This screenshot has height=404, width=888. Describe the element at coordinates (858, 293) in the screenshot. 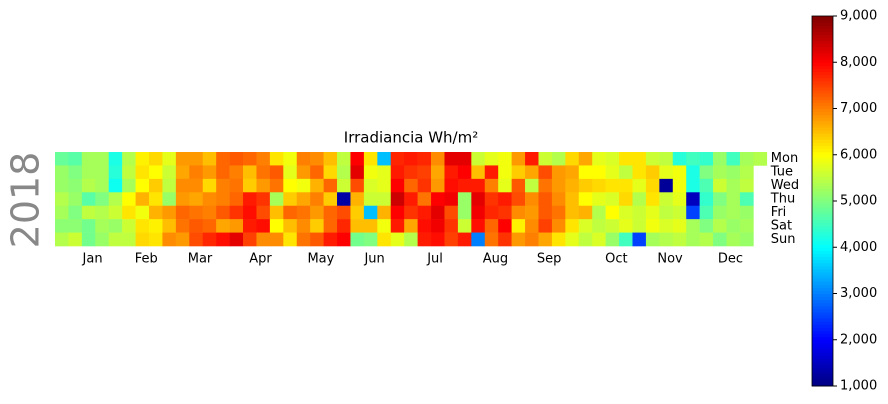

I see `colorbar-tick-label: 3,000` at that location.